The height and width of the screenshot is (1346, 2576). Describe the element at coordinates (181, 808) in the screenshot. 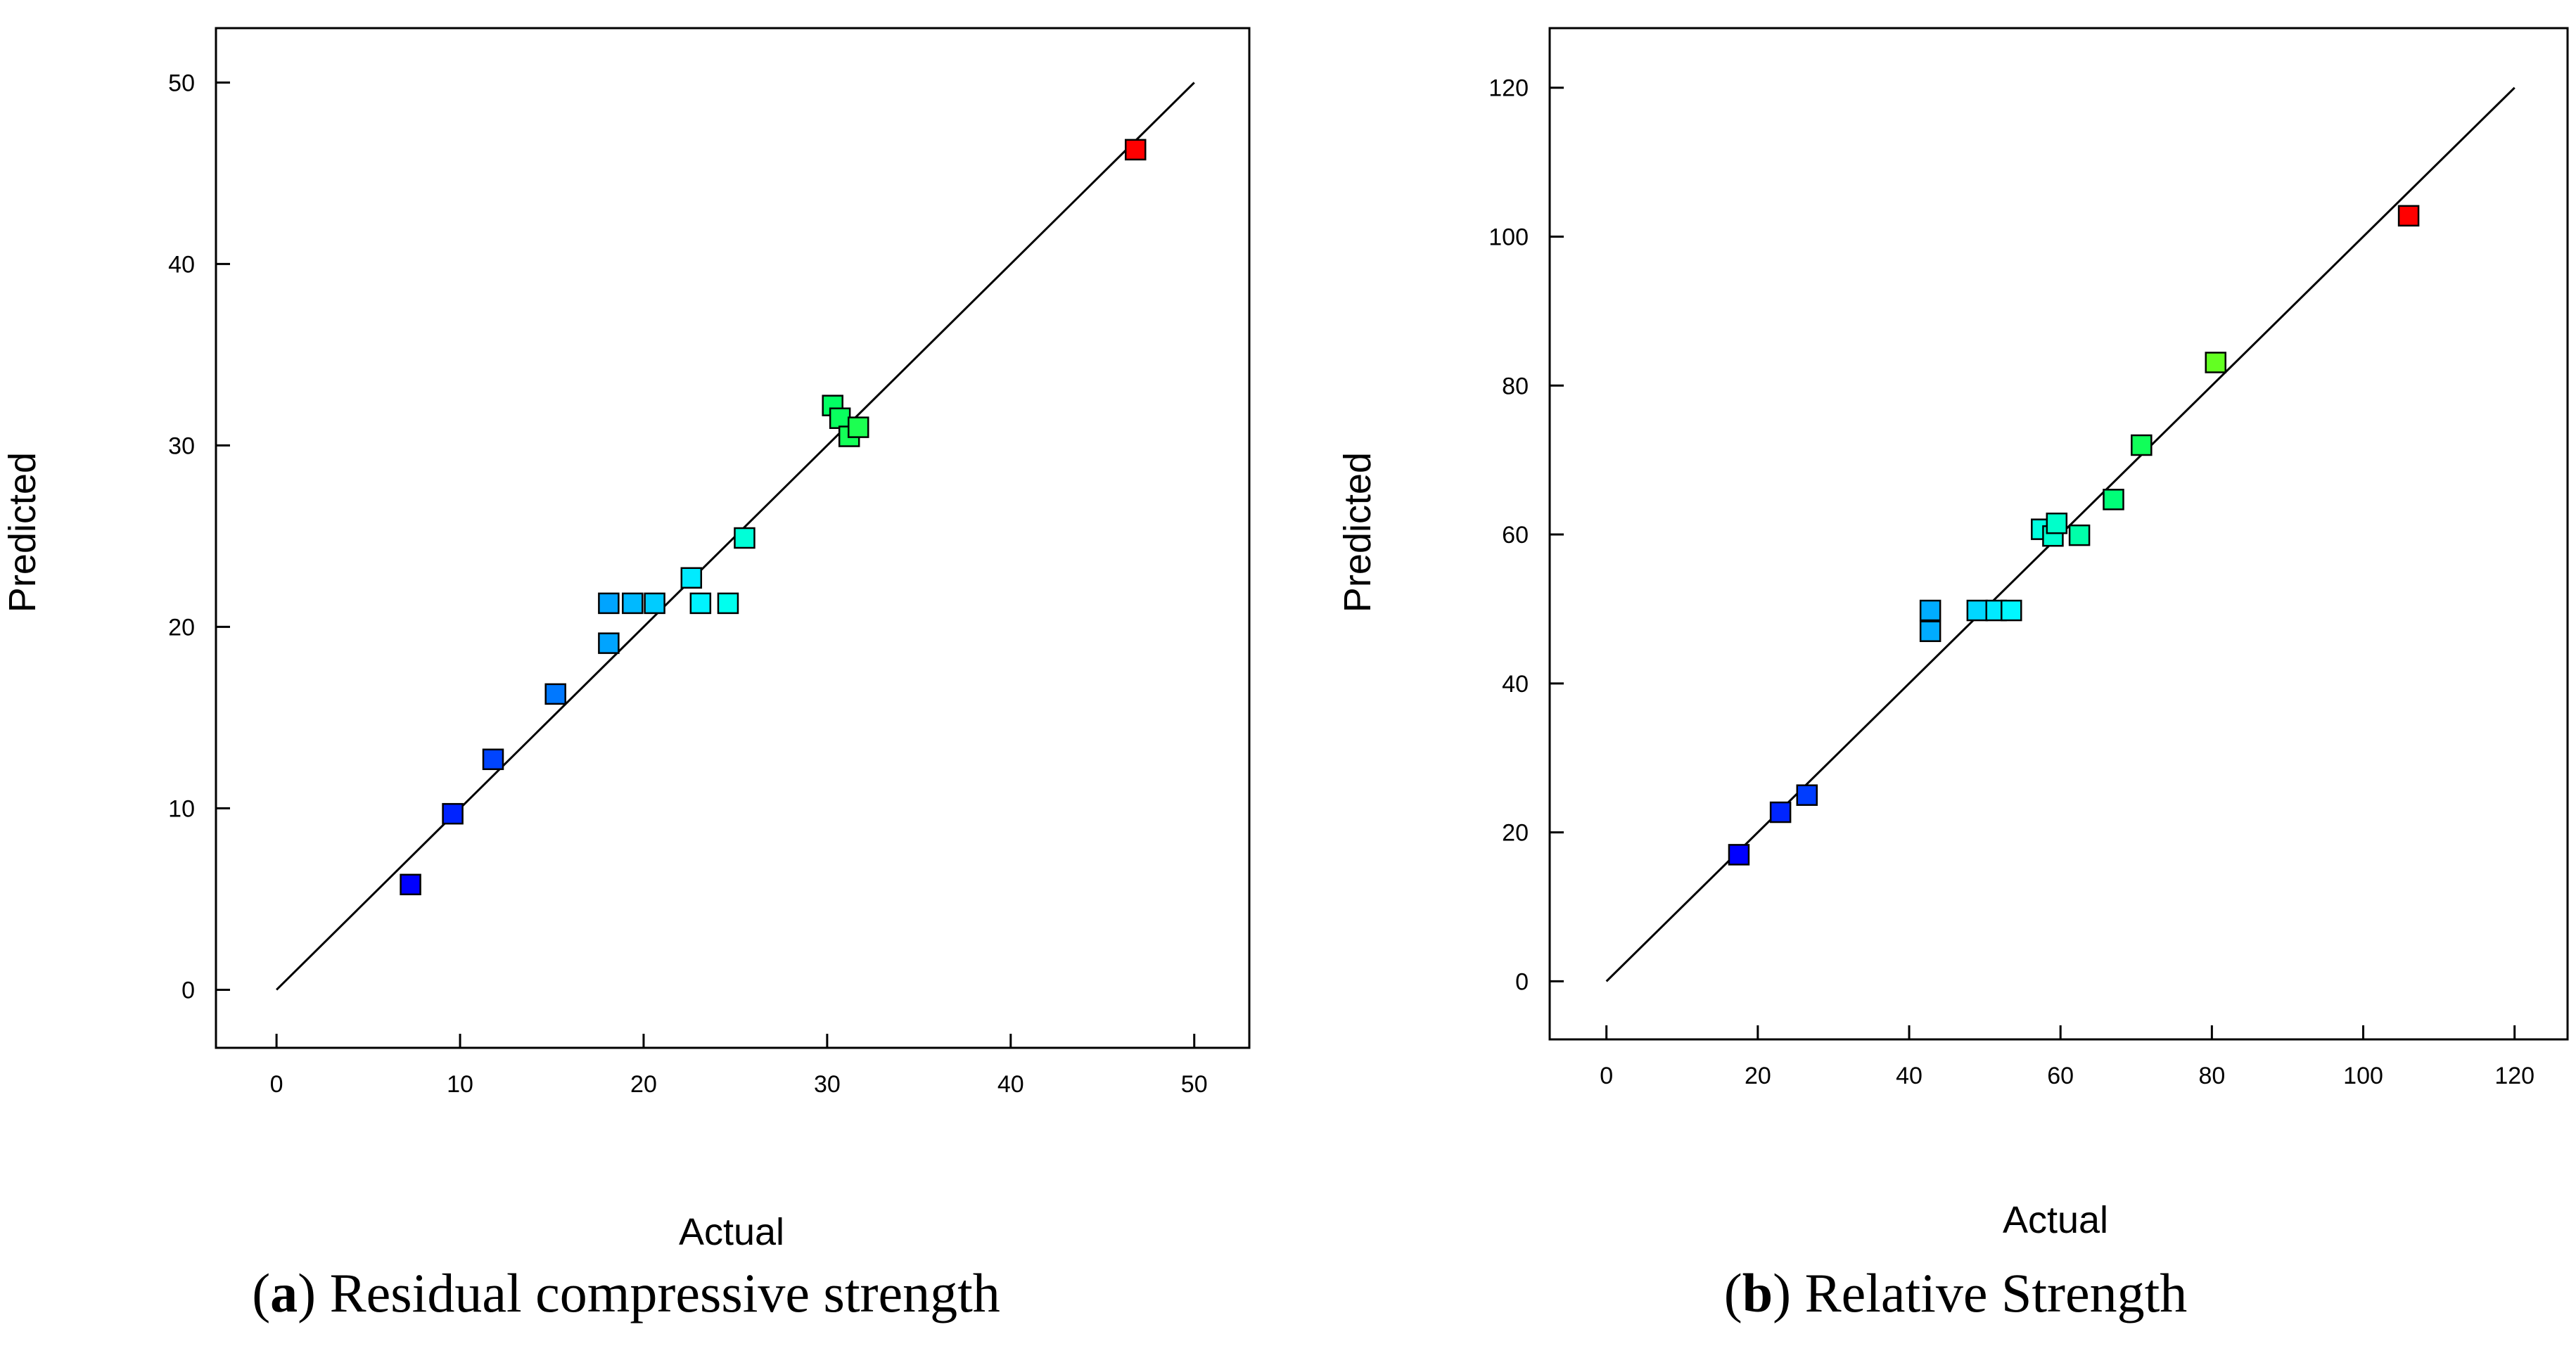

I see `y-tick-label: 10` at that location.